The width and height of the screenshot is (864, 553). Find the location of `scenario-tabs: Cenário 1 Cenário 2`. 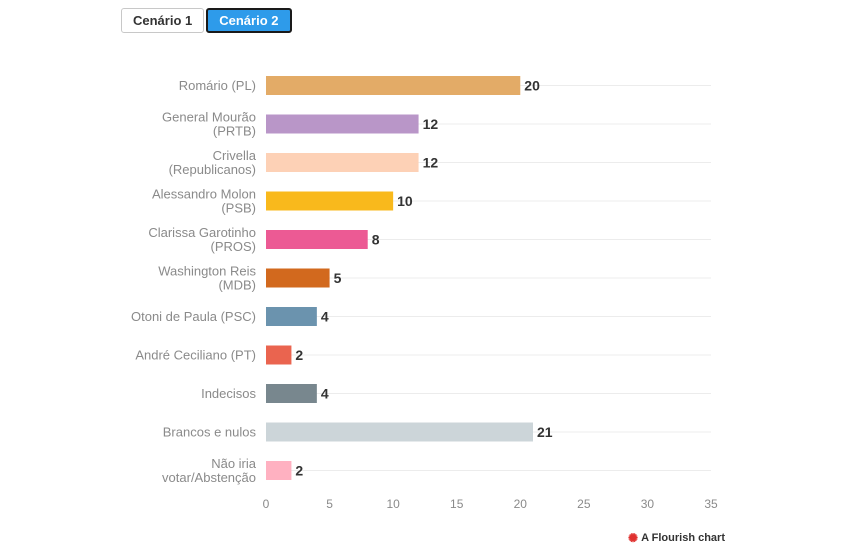

scenario-tabs: Cenário 1 Cenário 2 is located at coordinates (206, 20).